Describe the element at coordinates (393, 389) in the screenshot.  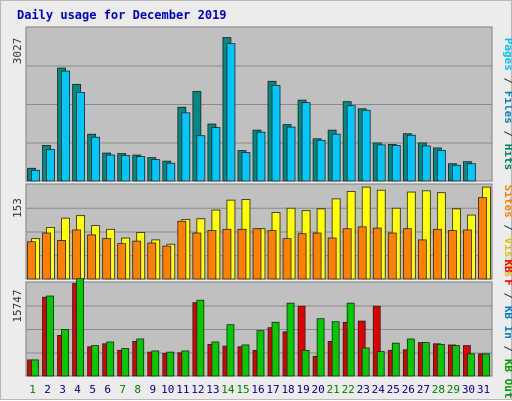
I see `x-tick-label: 25` at that location.